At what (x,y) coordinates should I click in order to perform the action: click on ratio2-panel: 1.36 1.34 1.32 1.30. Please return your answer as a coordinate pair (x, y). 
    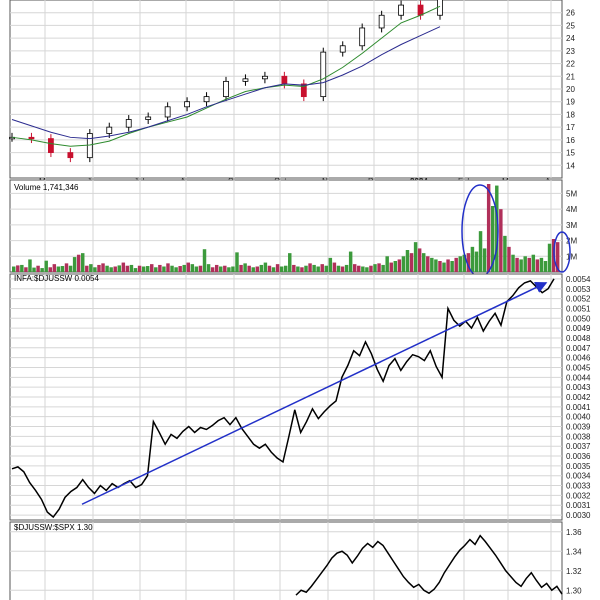
    Looking at the image, I should click on (295, 560).